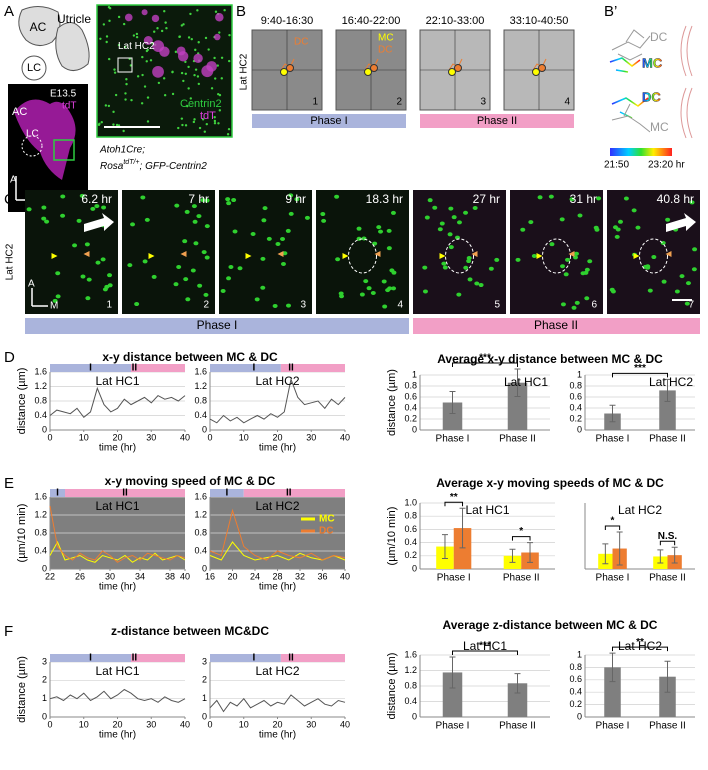  I want to click on cell-outline, so click(459, 256).